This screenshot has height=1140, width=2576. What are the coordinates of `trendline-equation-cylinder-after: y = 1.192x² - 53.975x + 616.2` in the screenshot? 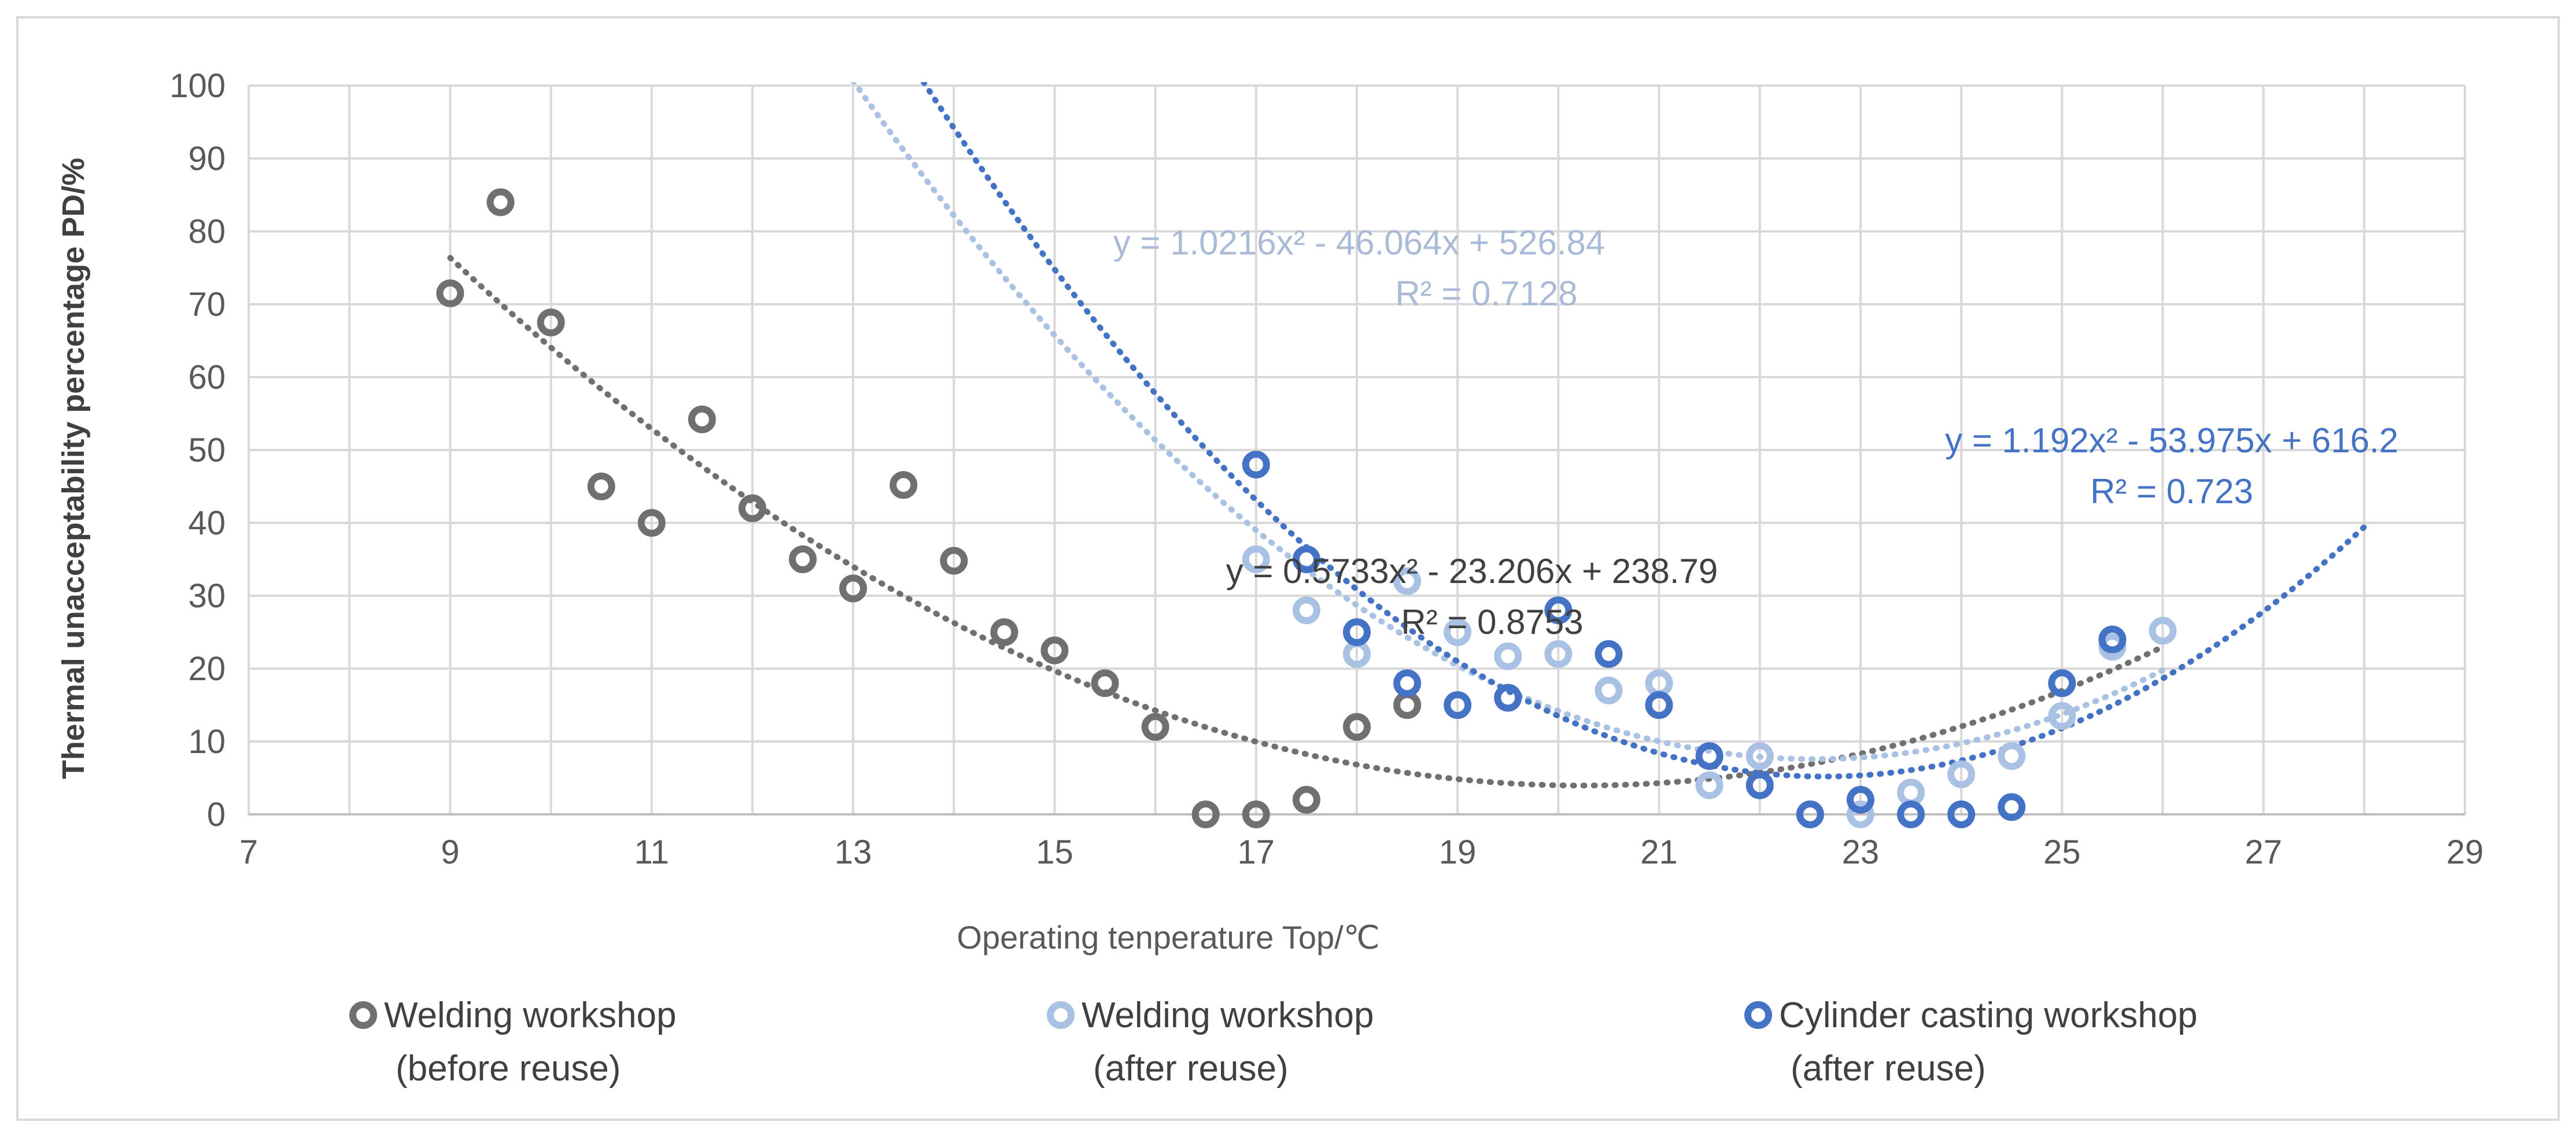 It's located at (2171, 440).